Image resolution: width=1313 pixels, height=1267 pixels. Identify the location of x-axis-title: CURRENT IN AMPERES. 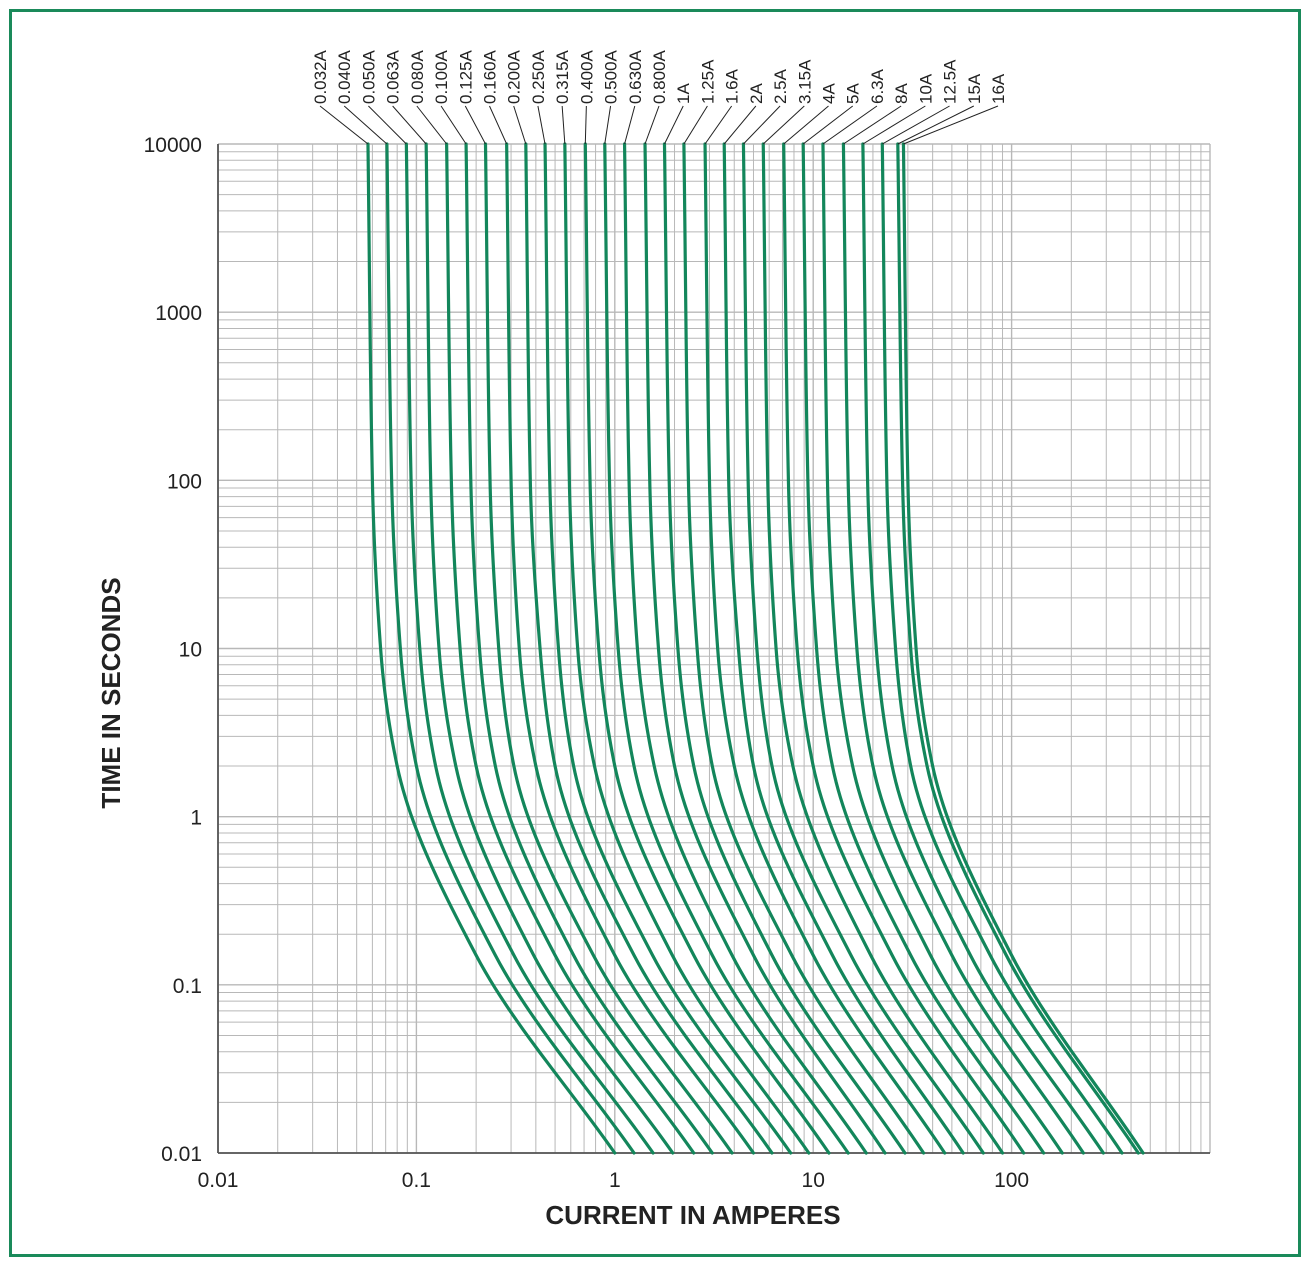
(692, 1215).